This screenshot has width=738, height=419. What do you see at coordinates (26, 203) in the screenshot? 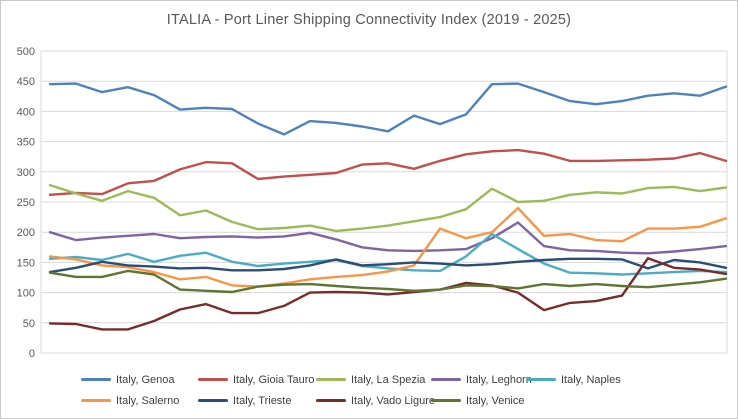
I see `y-axis-tick-label: 250` at bounding box center [26, 203].